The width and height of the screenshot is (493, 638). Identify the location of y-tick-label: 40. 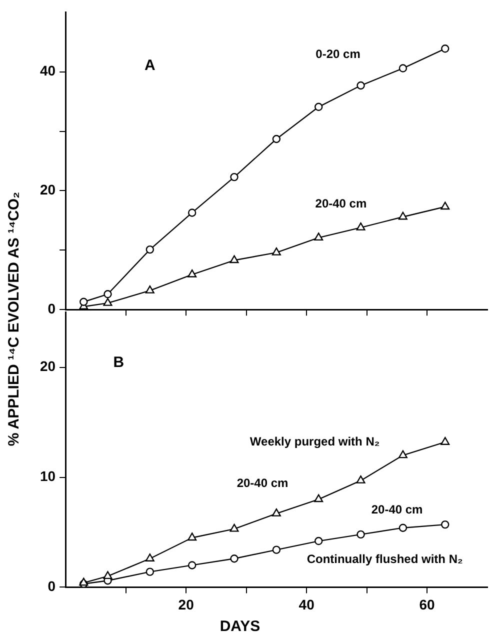
(48, 70).